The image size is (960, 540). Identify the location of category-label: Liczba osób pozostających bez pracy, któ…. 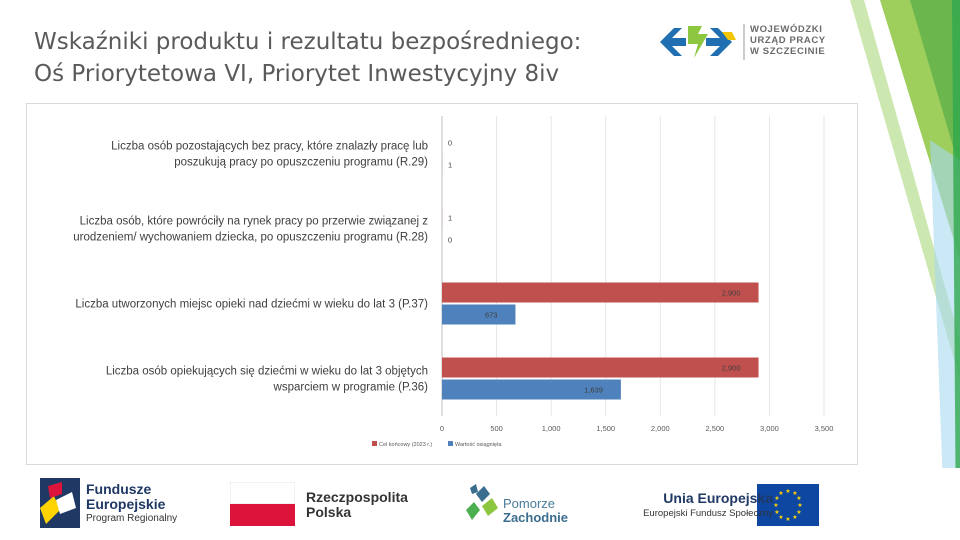
(269, 155).